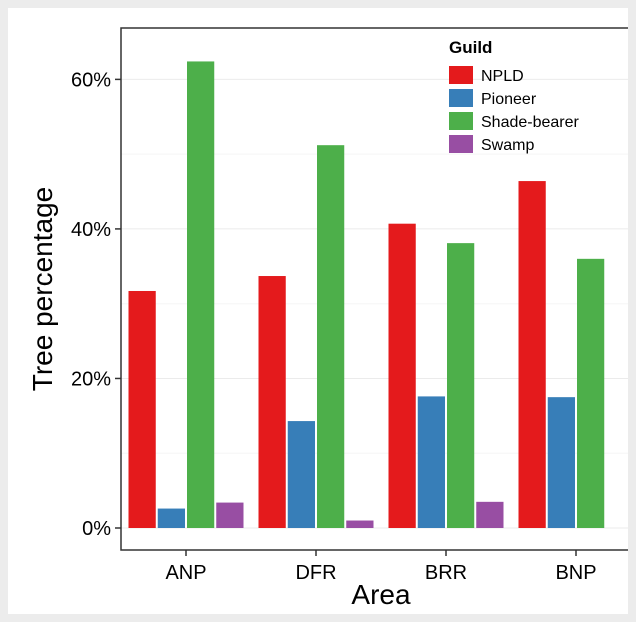 The height and width of the screenshot is (622, 636). I want to click on bar-pioneer-brr, so click(431, 462).